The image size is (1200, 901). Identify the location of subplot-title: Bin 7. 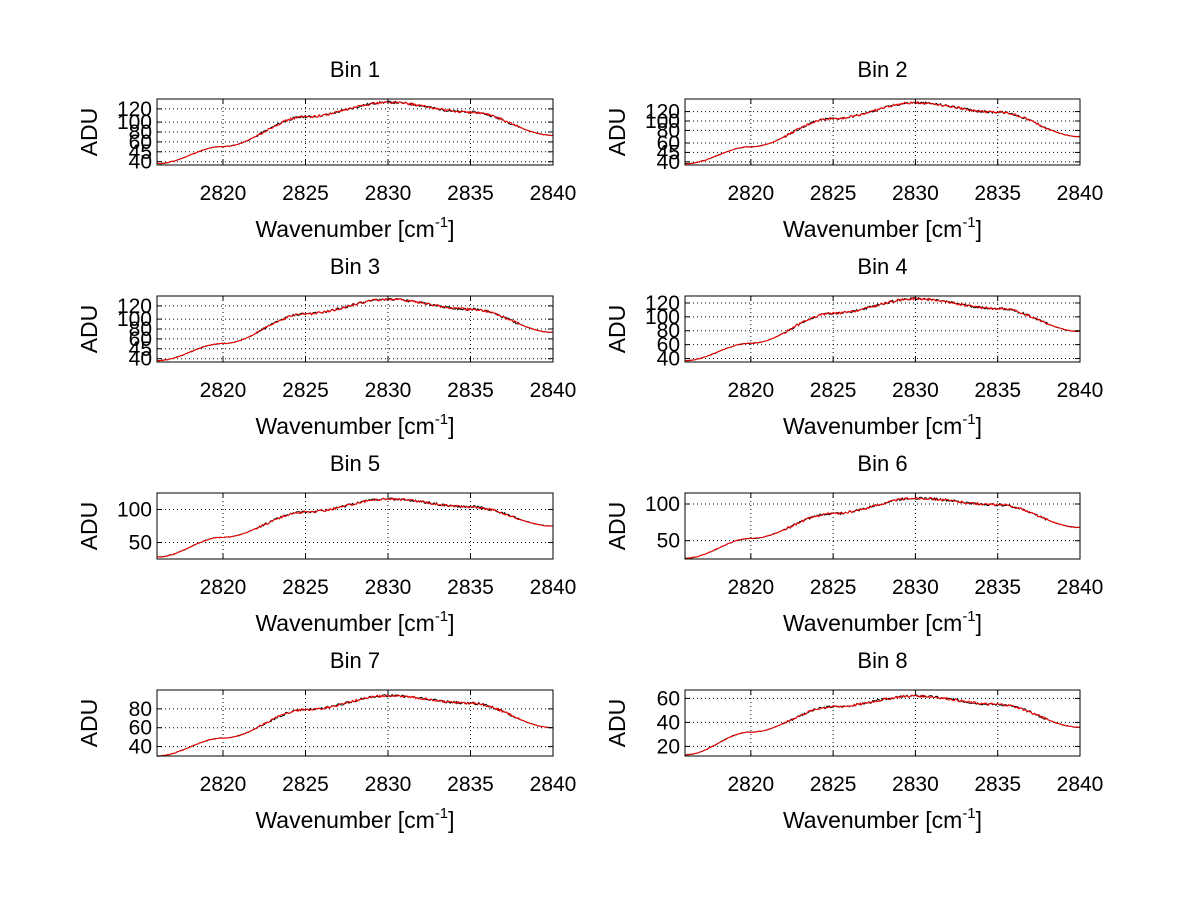
(355, 660).